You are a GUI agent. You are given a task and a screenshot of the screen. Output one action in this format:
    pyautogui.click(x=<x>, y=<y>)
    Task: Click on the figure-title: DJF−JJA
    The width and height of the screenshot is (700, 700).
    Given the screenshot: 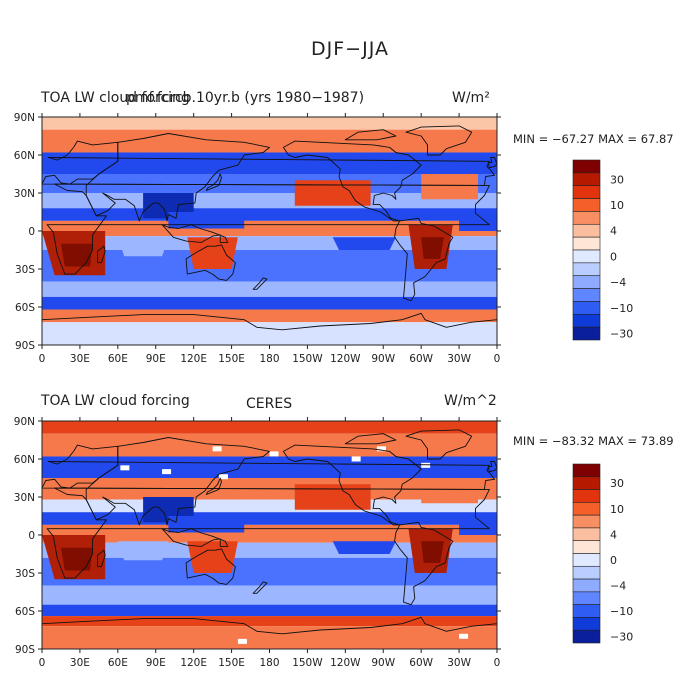 What is the action you would take?
    pyautogui.click(x=350, y=49)
    